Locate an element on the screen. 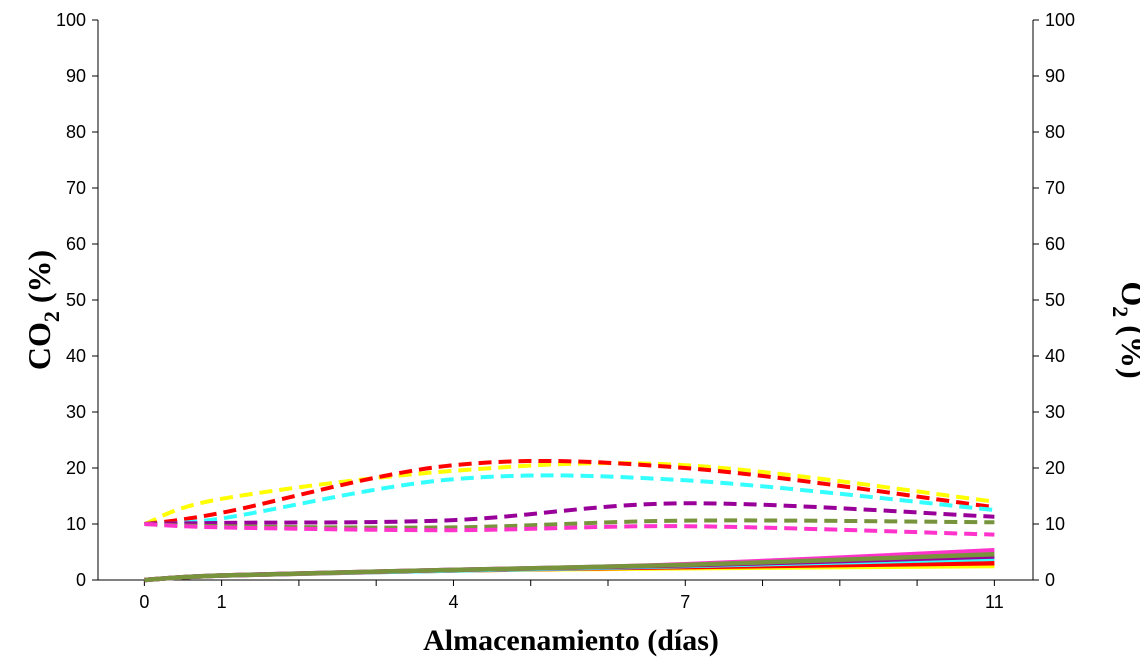  x-axis-title: Almacenamiento (días) is located at coordinates (571, 640).